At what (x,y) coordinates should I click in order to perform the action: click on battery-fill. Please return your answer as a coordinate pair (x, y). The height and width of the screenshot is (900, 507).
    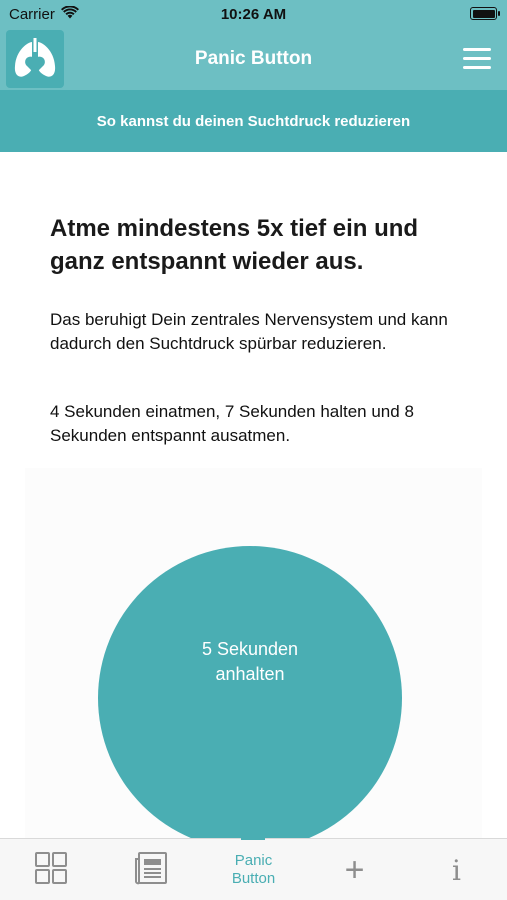
    Looking at the image, I should click on (483, 13).